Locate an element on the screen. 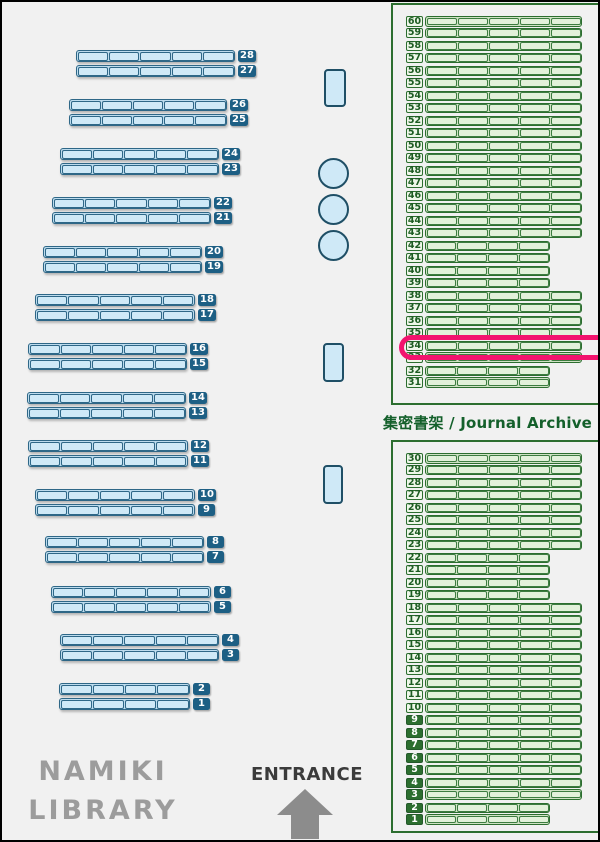 Image resolution: width=600 pixels, height=842 pixels. archive-shelf-row-8: 8 is located at coordinates (502, 733).